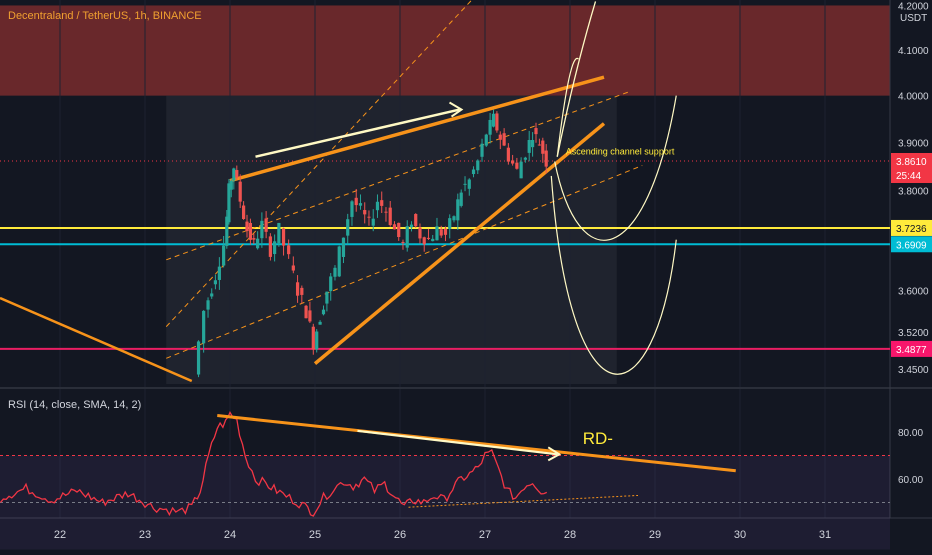  I want to click on rsi-line, so click(274, 463).